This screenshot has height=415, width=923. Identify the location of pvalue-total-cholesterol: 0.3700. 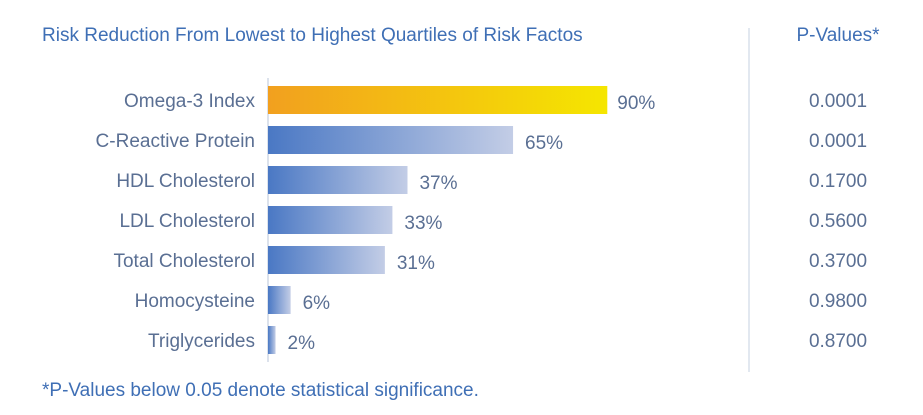
(838, 261).